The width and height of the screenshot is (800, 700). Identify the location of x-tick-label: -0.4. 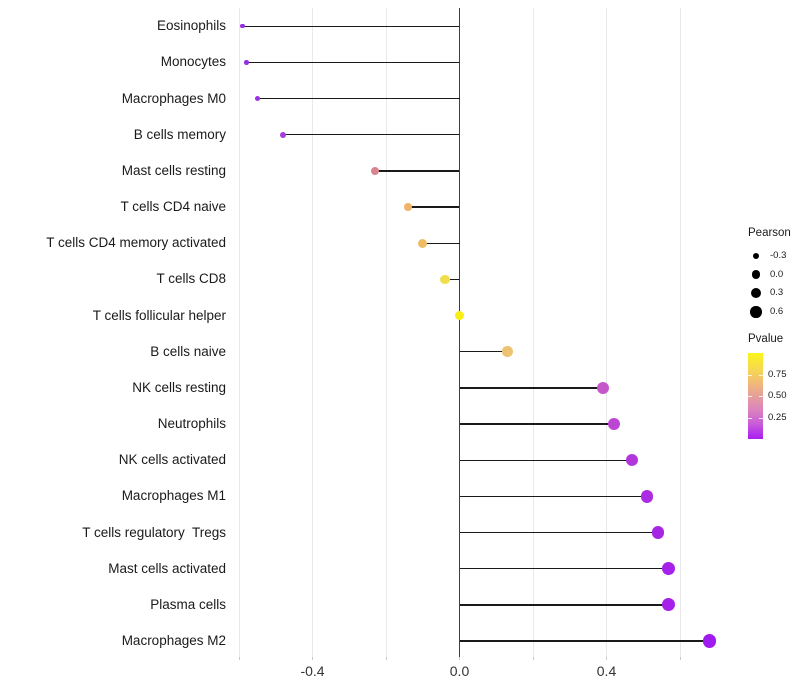
(312, 671).